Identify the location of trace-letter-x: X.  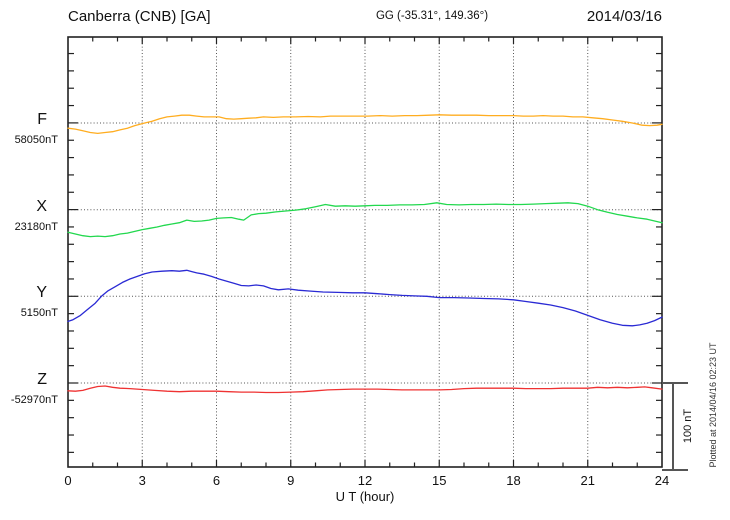
(41, 206).